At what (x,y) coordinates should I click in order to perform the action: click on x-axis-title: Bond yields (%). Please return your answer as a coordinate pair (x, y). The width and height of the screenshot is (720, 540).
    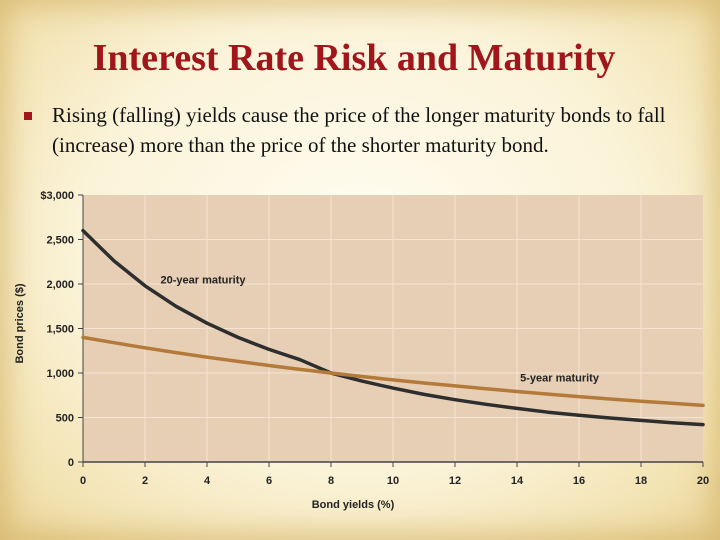
    Looking at the image, I should click on (353, 505).